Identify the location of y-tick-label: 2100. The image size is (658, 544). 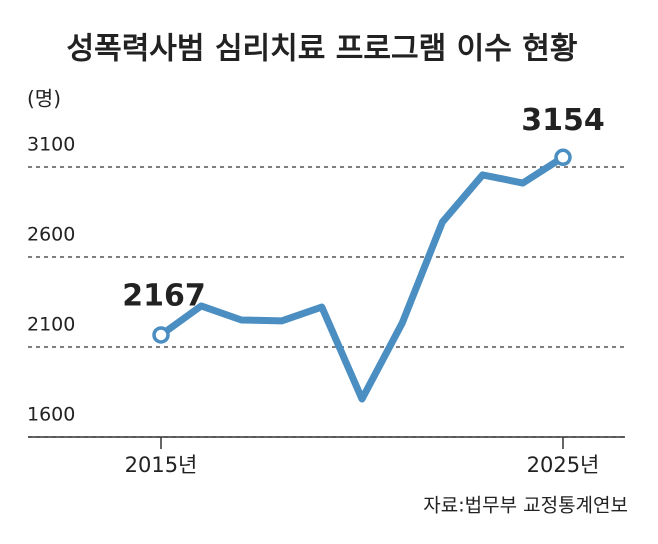
(51, 325).